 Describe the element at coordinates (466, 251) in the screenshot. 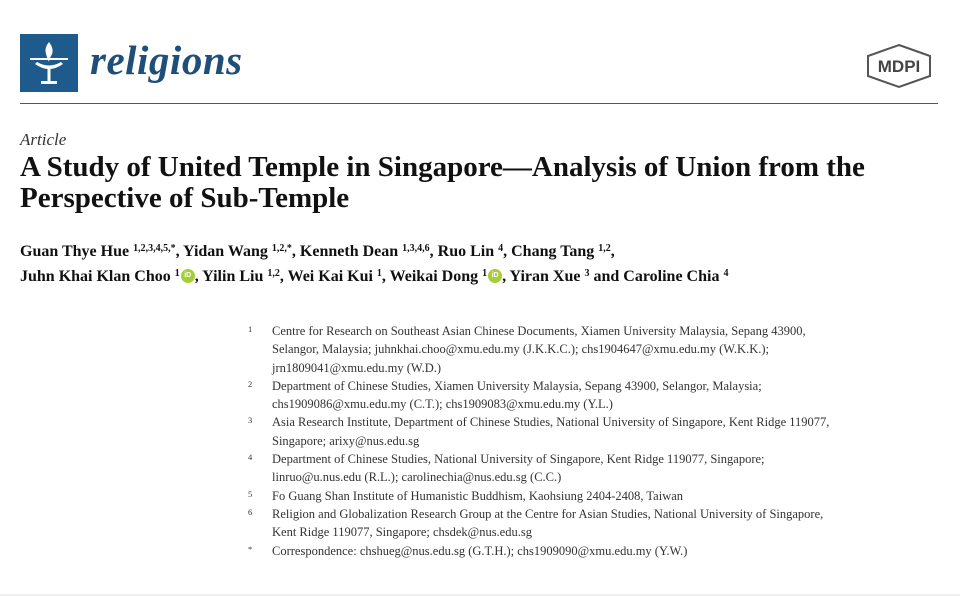

I see `author-name: Ruo Lin` at that location.